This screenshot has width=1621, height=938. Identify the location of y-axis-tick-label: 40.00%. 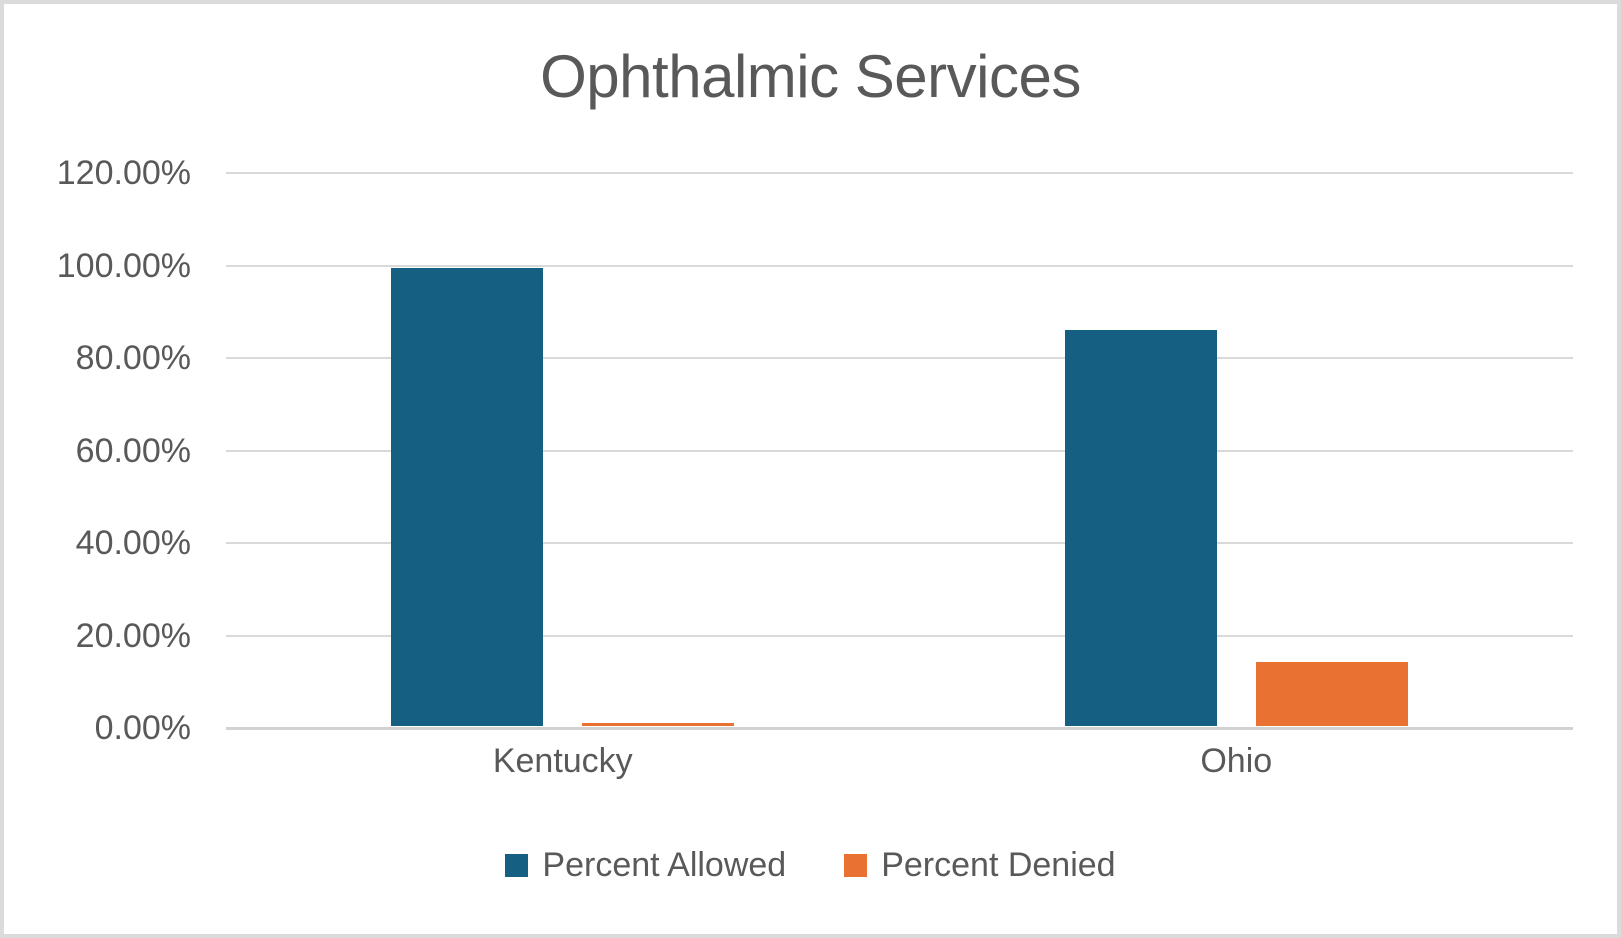
(133, 543).